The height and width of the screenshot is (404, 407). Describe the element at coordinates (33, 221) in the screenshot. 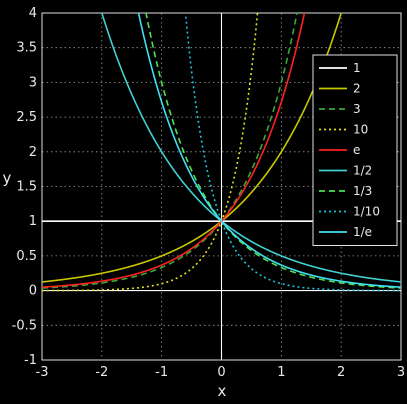

I see `y-tick-label: 1` at that location.